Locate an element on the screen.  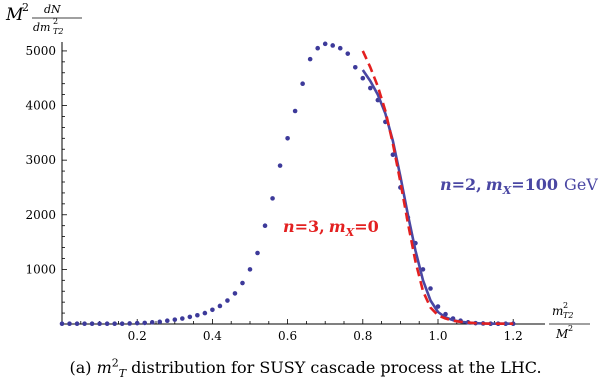
y-label-sup: 2 is located at coordinates (25, 7).